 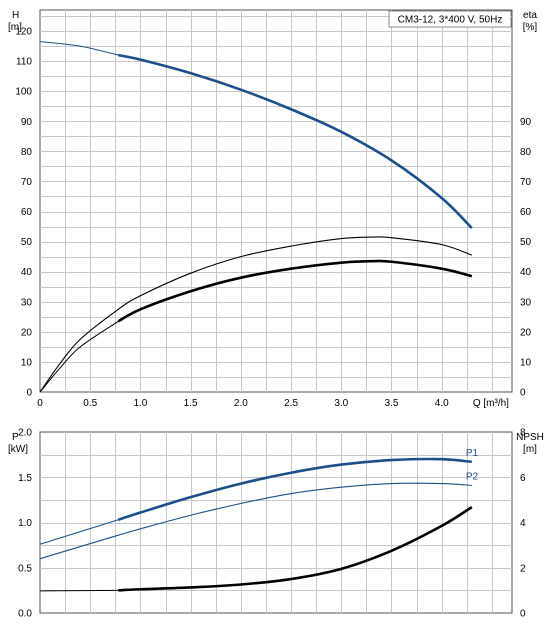 What do you see at coordinates (526, 362) in the screenshot?
I see `right-tick-label: 10` at bounding box center [526, 362].